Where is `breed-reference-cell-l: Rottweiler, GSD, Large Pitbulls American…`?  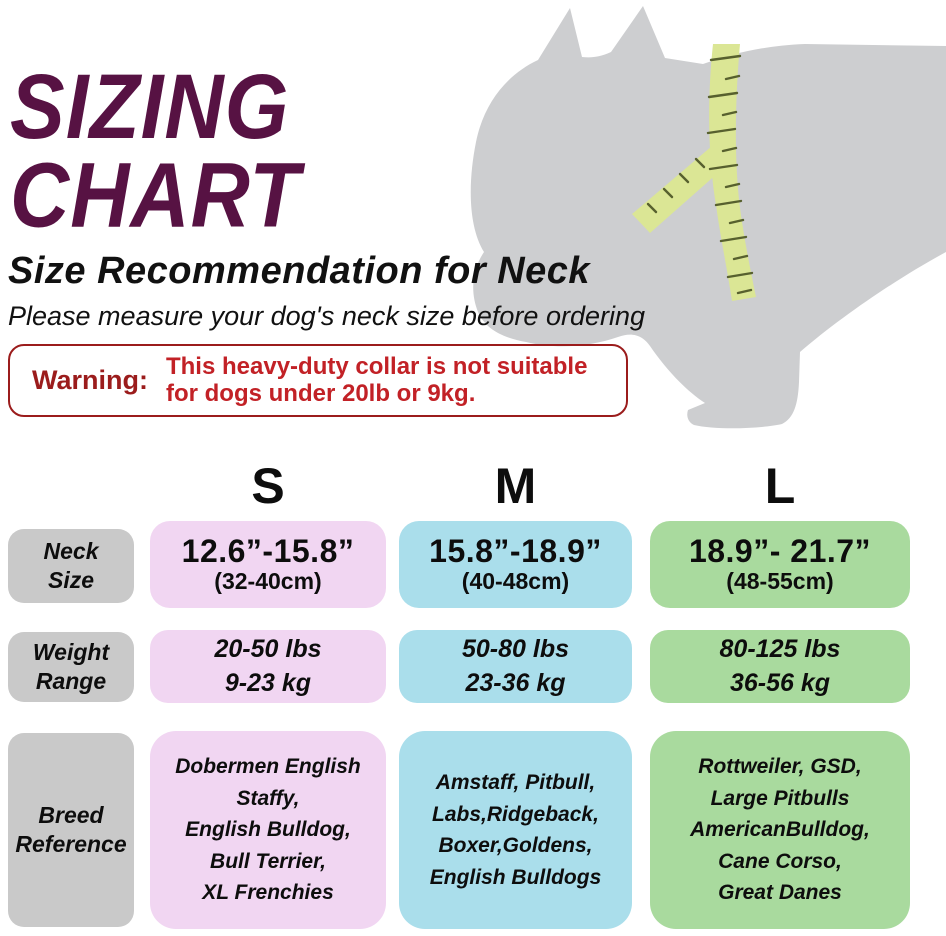
breed-reference-cell-l: Rottweiler, GSD, Large Pitbulls American… is located at coordinates (780, 830).